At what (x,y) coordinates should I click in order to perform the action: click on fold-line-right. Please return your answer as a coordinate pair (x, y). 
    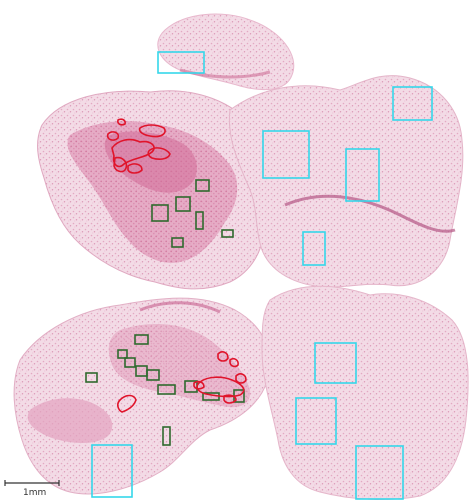
    Looking at the image, I should click on (370, 213).